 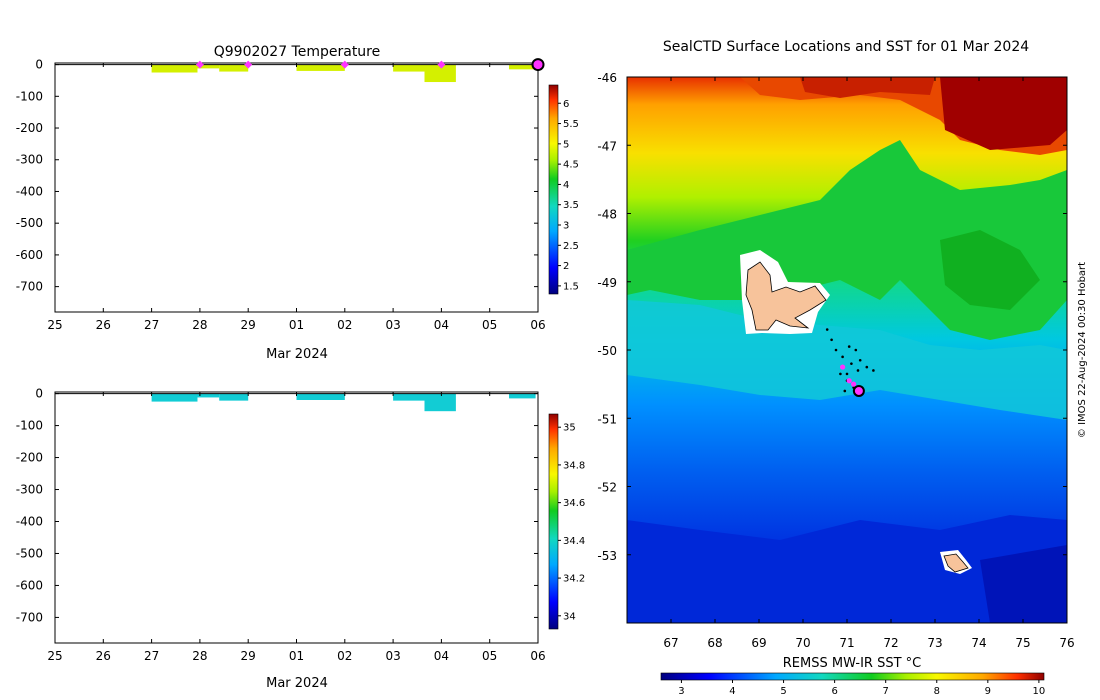 I want to click on y-tick-label: -500, so click(x=29, y=223).